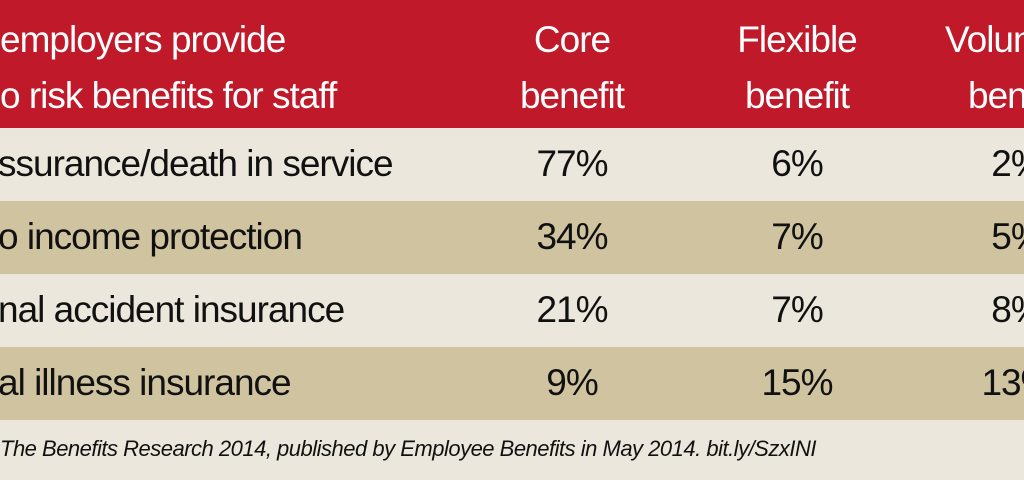  Describe the element at coordinates (1007, 163) in the screenshot. I see `table-cell-value: 2%` at that location.